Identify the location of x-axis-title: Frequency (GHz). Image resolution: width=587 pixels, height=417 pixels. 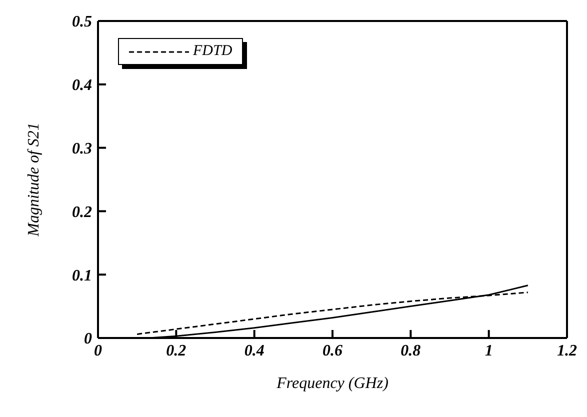
(332, 383).